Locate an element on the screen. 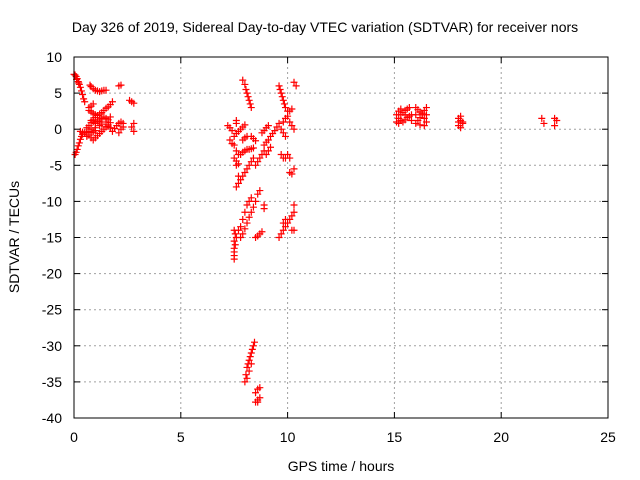 Image resolution: width=640 pixels, height=480 pixels. x-axis-label: GPS time / hours is located at coordinates (341, 466).